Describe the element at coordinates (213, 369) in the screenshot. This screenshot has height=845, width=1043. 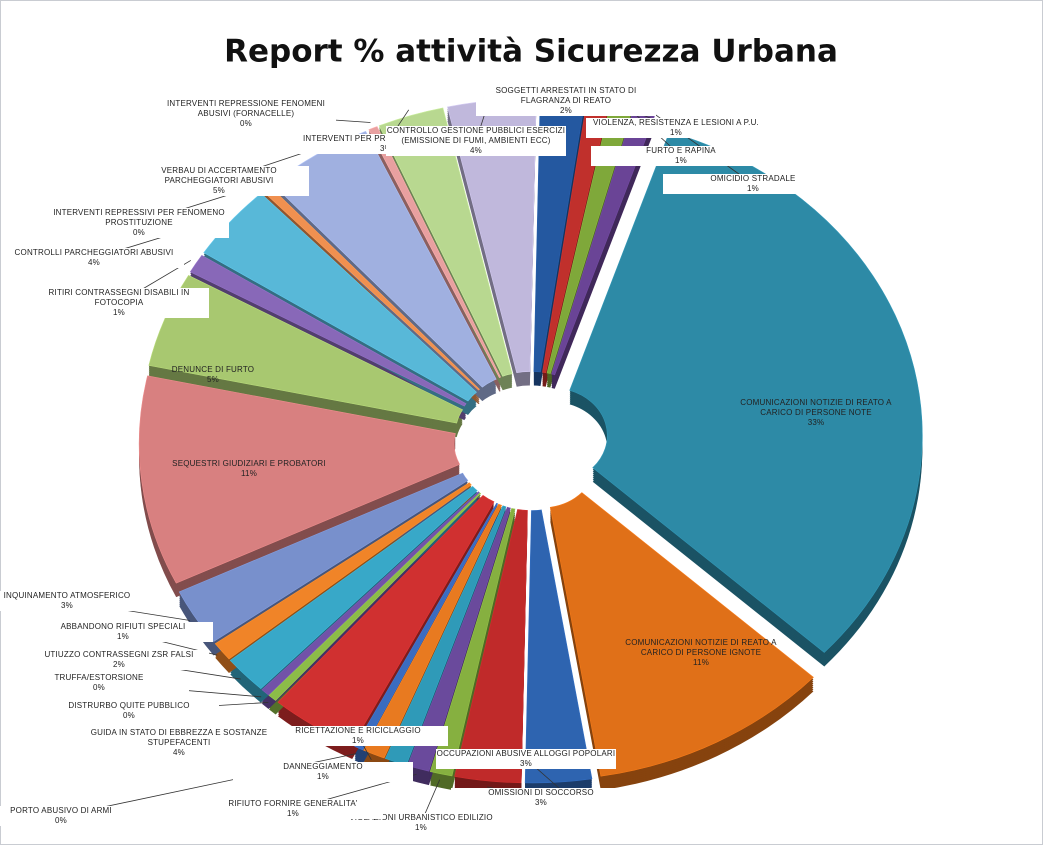
I see `data-label-name: DENUNCE DI FURTO` at that location.